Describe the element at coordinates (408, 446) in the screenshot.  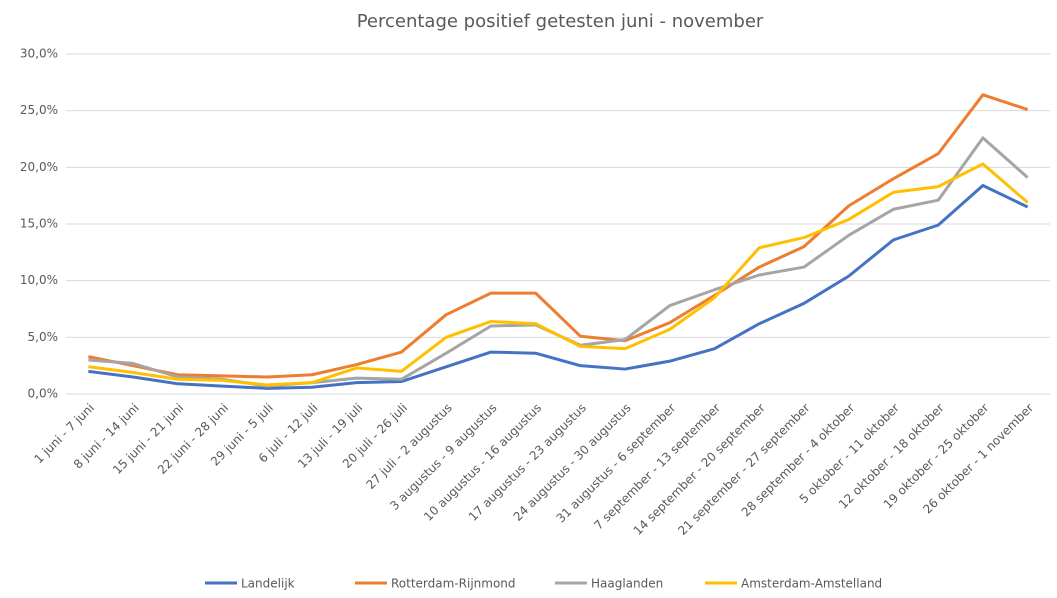
I see `x-tick-label: 27 juli - 2 augustus` at that location.